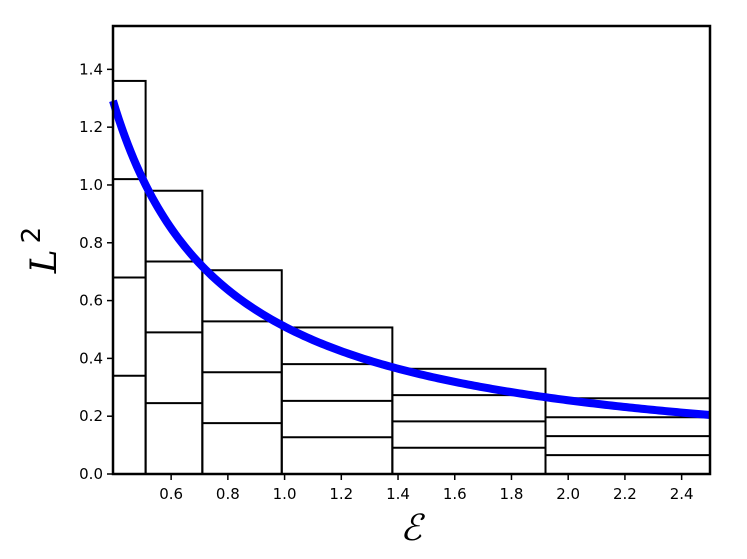 The image size is (747, 559). I want to click on x-tick-label: 1.8, so click(512, 494).